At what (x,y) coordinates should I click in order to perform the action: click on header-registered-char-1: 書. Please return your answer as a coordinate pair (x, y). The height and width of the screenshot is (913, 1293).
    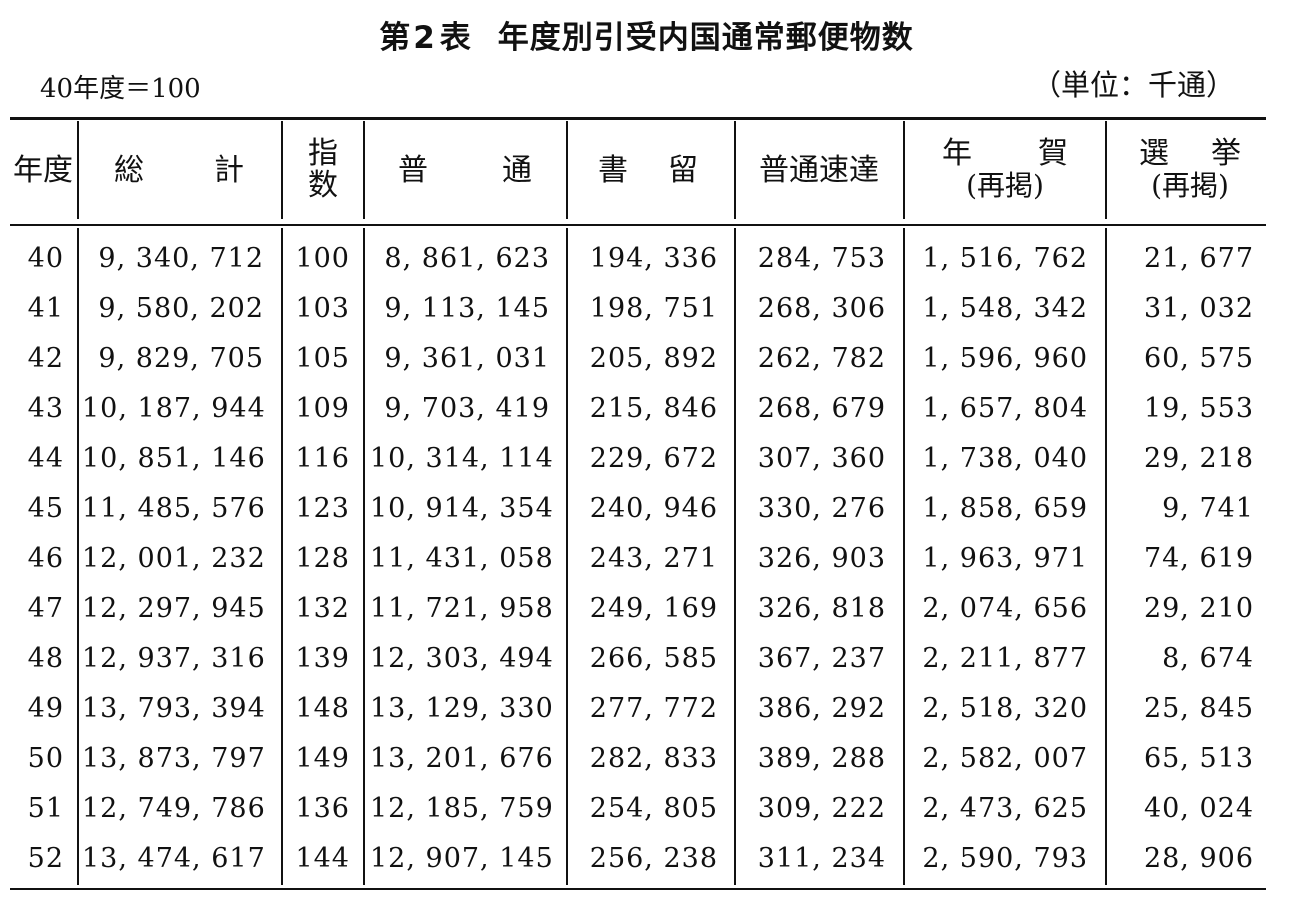
    Looking at the image, I should click on (613, 170).